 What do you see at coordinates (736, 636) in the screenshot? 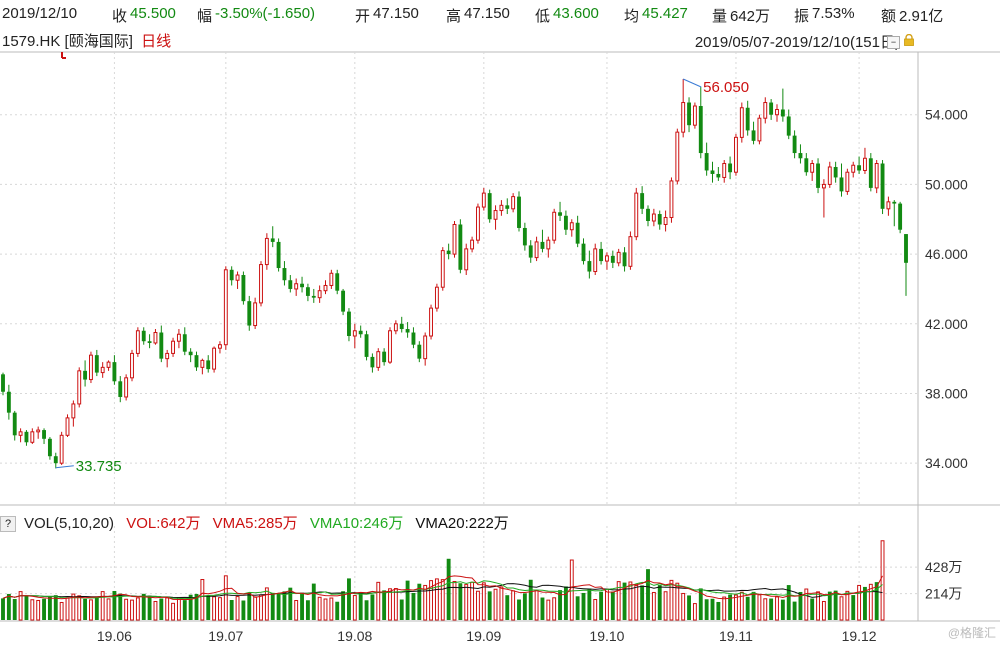
I see `x-tick-label: 19.11` at bounding box center [736, 636].